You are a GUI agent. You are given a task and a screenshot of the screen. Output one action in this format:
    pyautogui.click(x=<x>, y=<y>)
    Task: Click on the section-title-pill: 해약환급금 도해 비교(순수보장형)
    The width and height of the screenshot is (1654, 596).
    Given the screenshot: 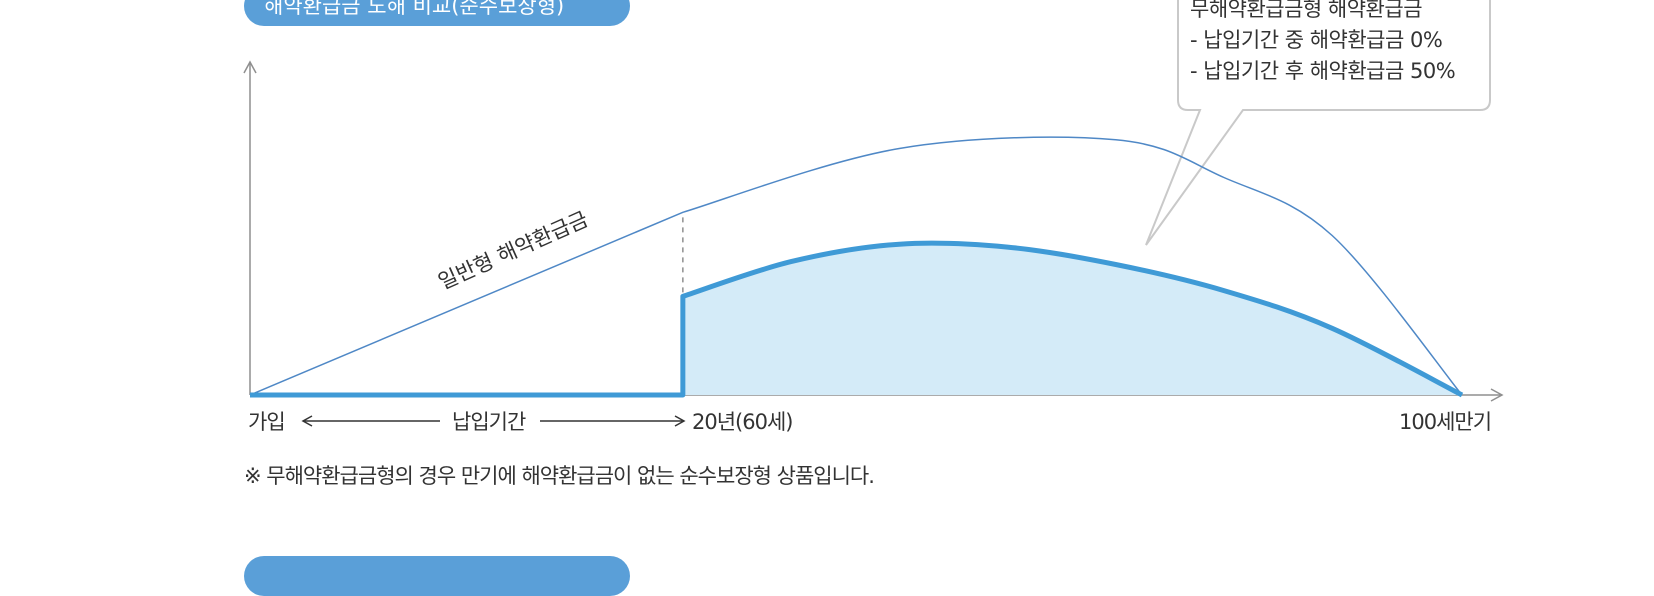 What is the action you would take?
    pyautogui.click(x=437, y=13)
    